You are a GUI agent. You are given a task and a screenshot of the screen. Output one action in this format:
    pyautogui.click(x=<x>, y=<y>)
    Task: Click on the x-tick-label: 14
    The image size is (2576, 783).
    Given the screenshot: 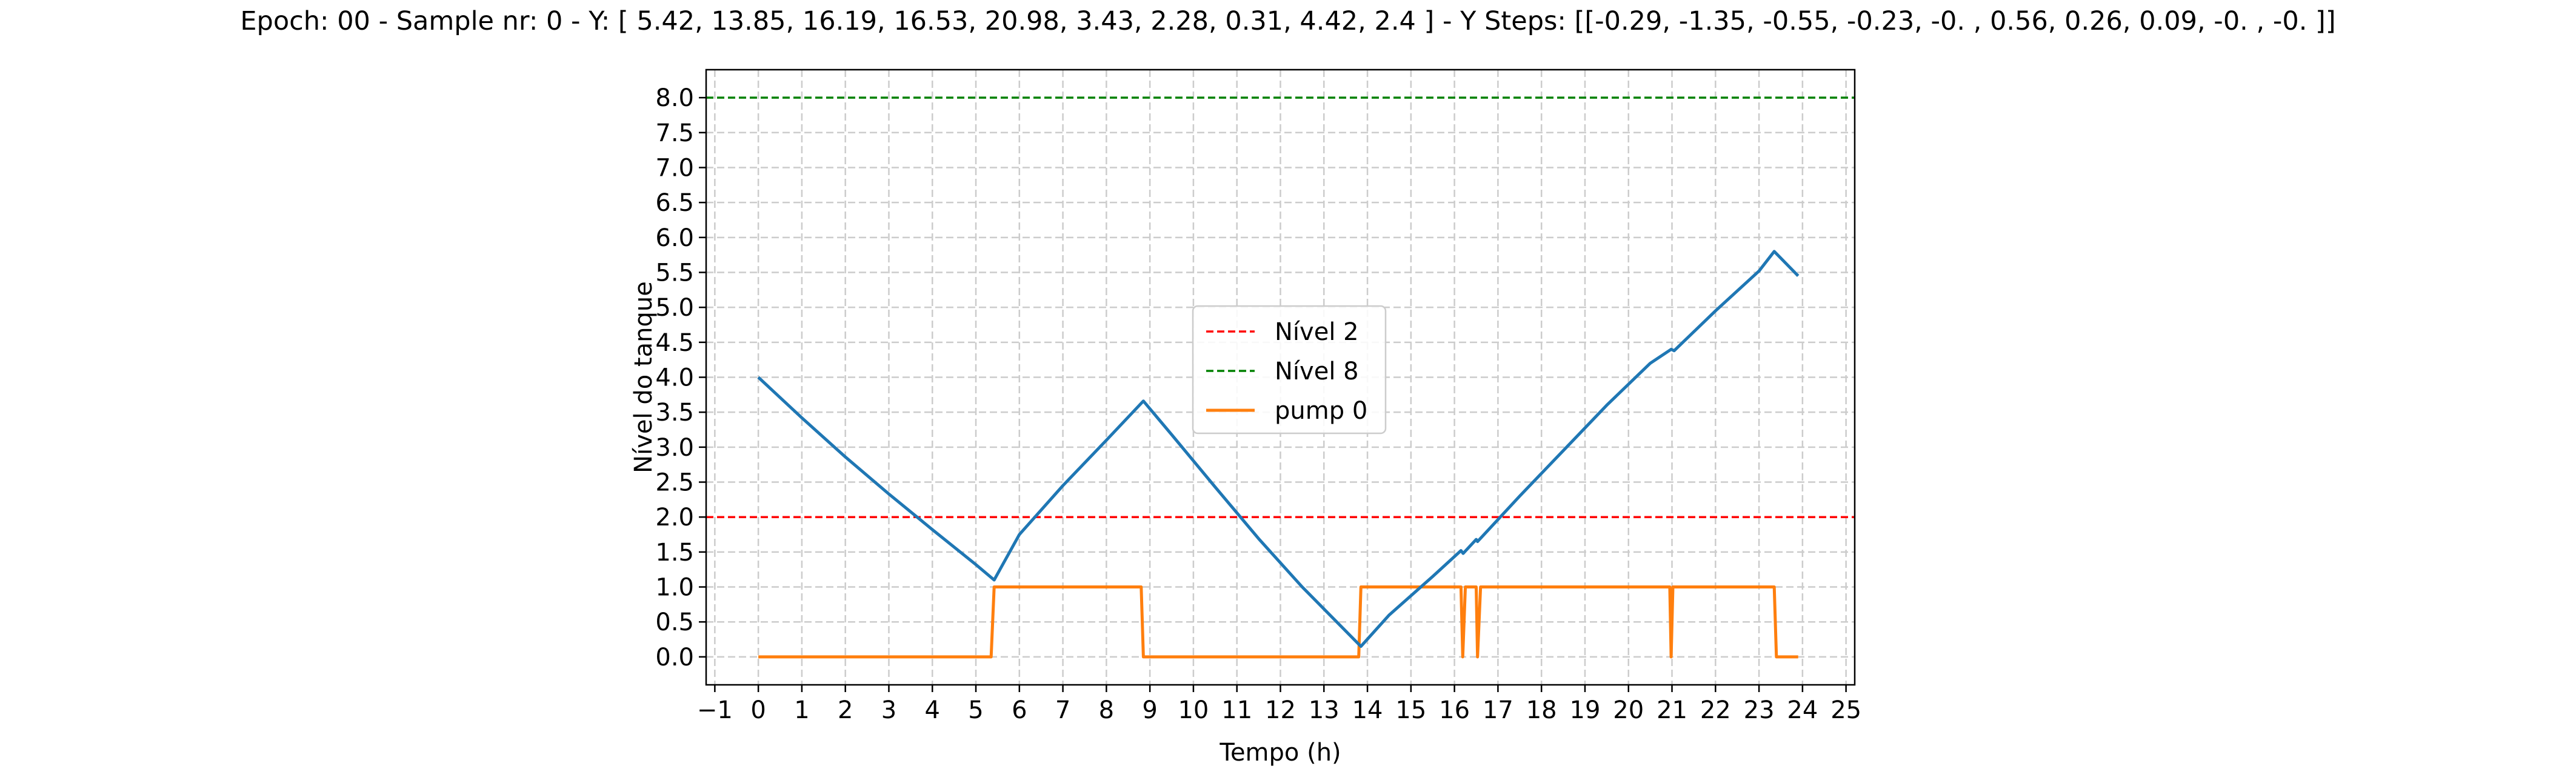 What is the action you would take?
    pyautogui.click(x=1368, y=710)
    